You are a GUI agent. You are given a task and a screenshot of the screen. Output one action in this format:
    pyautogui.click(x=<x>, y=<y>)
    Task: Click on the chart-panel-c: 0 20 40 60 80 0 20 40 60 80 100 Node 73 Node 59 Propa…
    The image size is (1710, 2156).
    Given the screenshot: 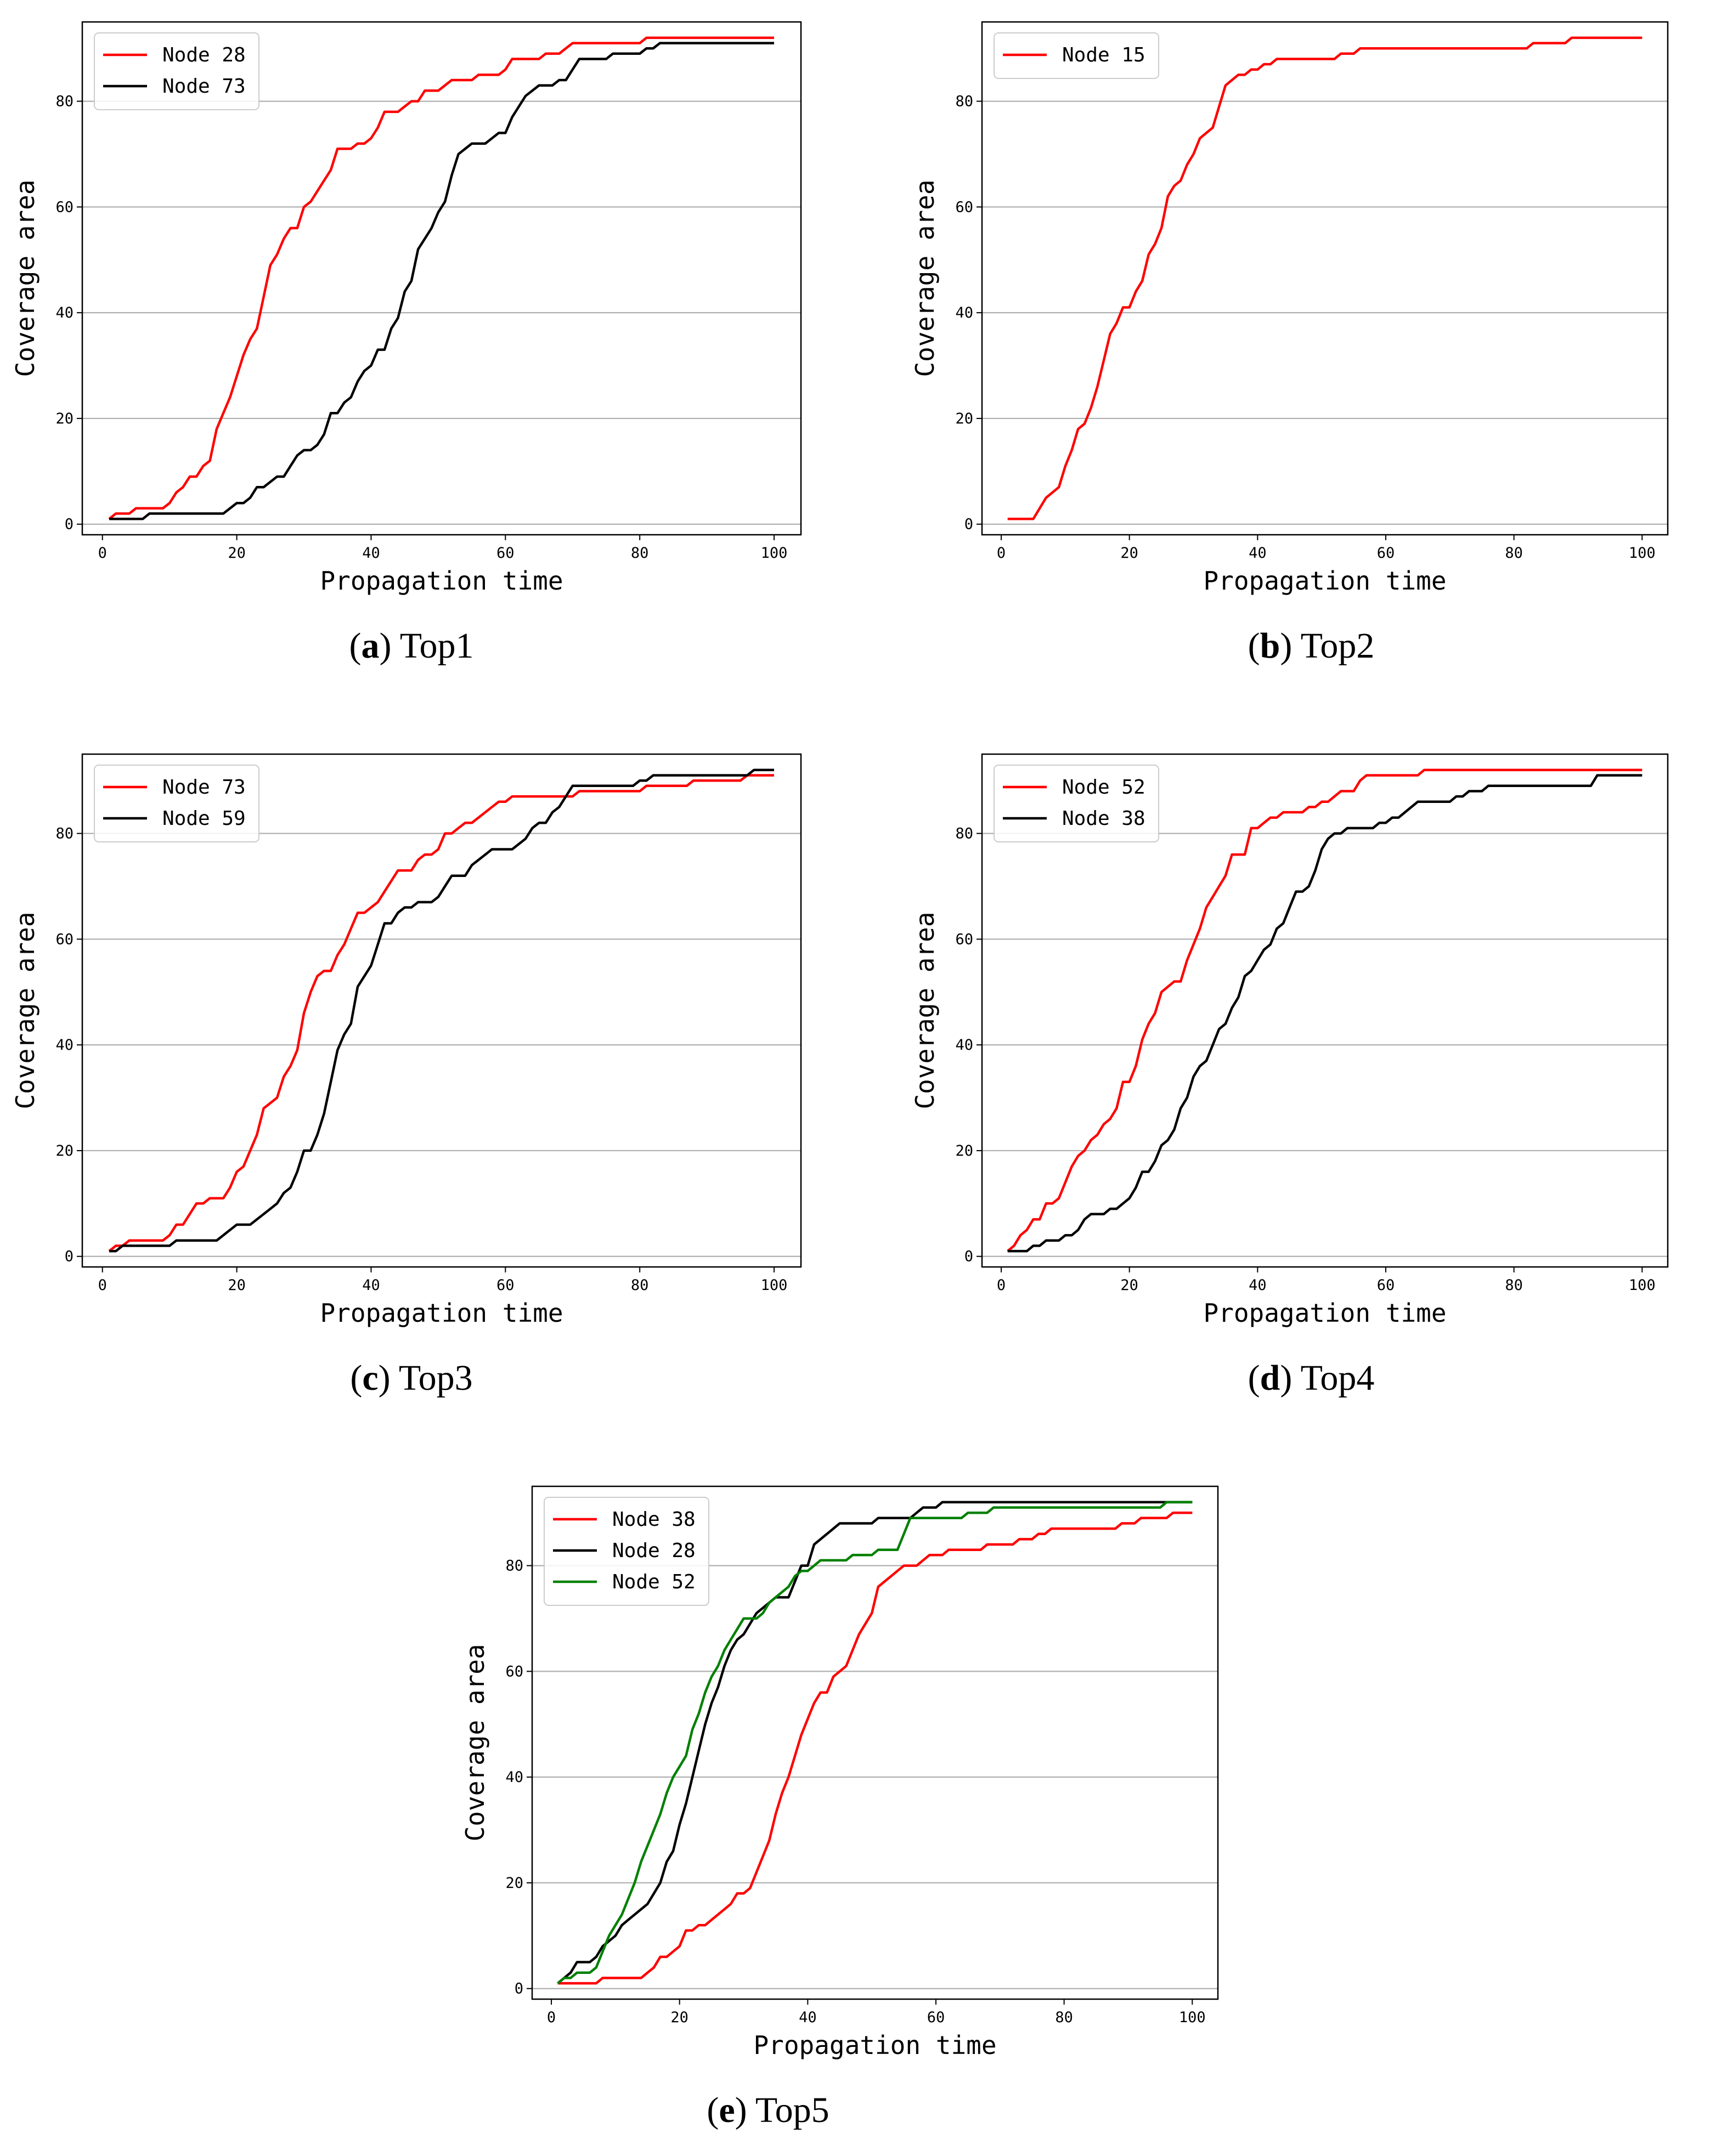 What is the action you would take?
    pyautogui.click(x=406, y=1045)
    